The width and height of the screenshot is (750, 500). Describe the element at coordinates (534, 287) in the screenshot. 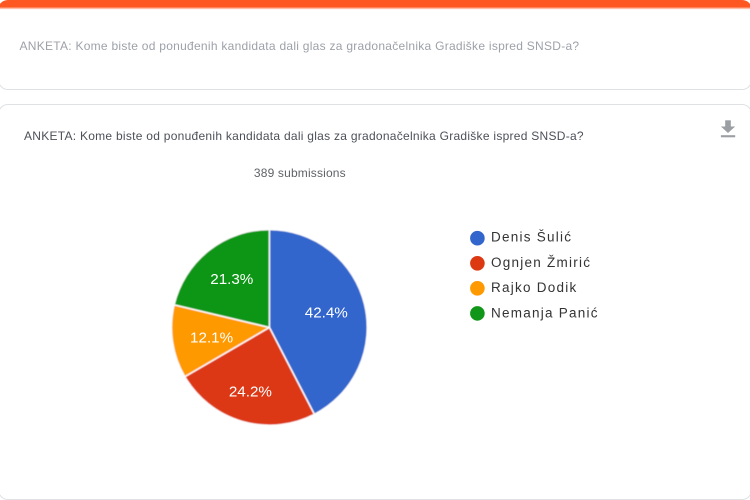

I see `svg-text: Rajko Dodik` at that location.